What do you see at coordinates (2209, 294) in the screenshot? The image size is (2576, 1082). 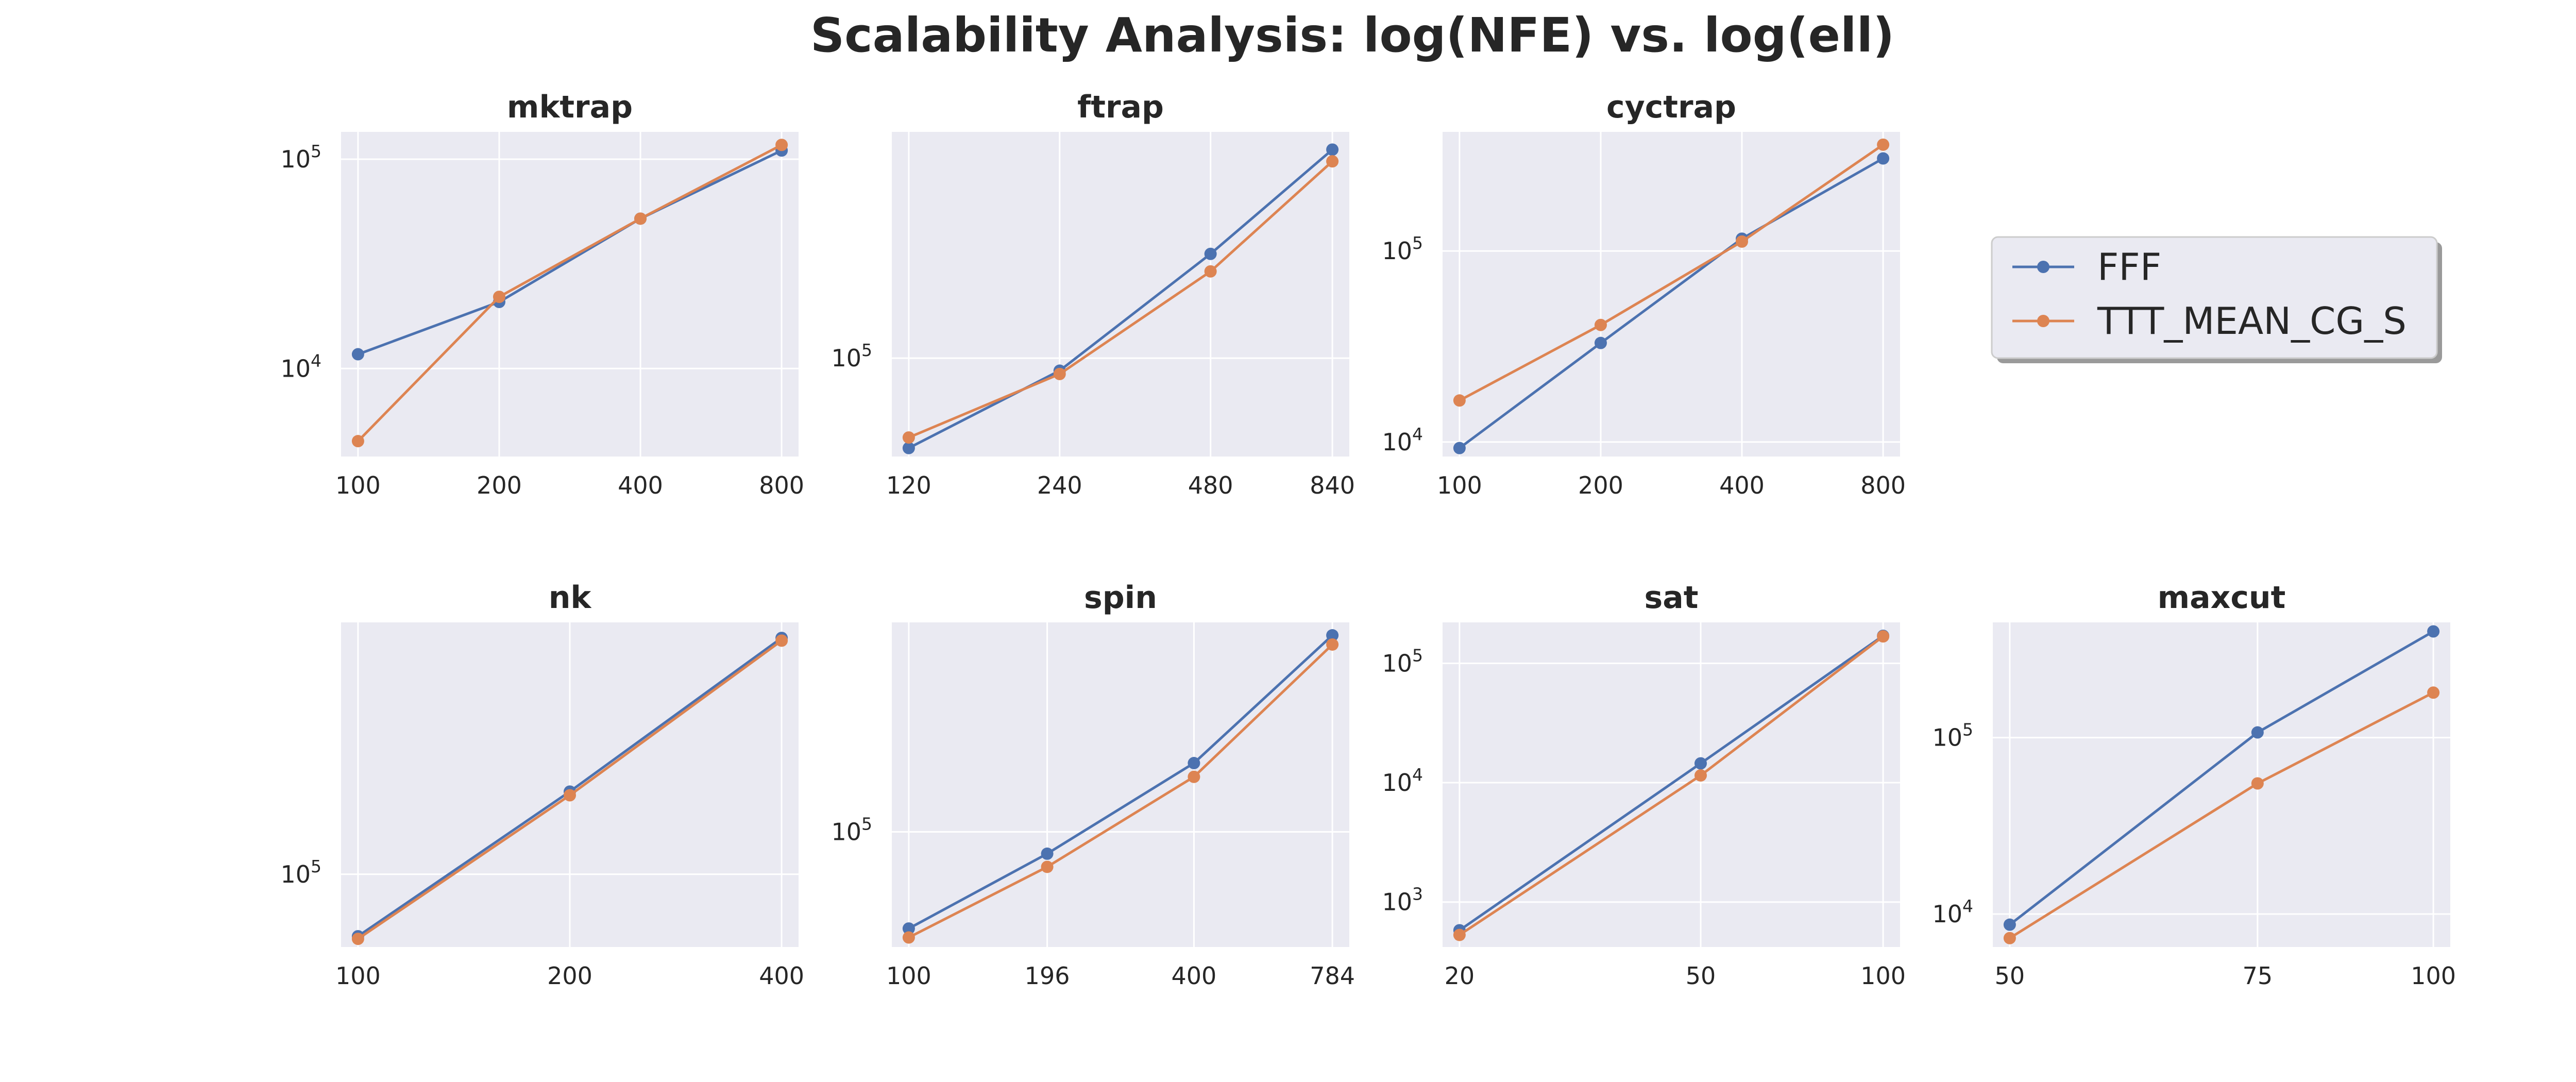 I see `legend-entries: FFF TTT_MEAN_CG_S` at bounding box center [2209, 294].